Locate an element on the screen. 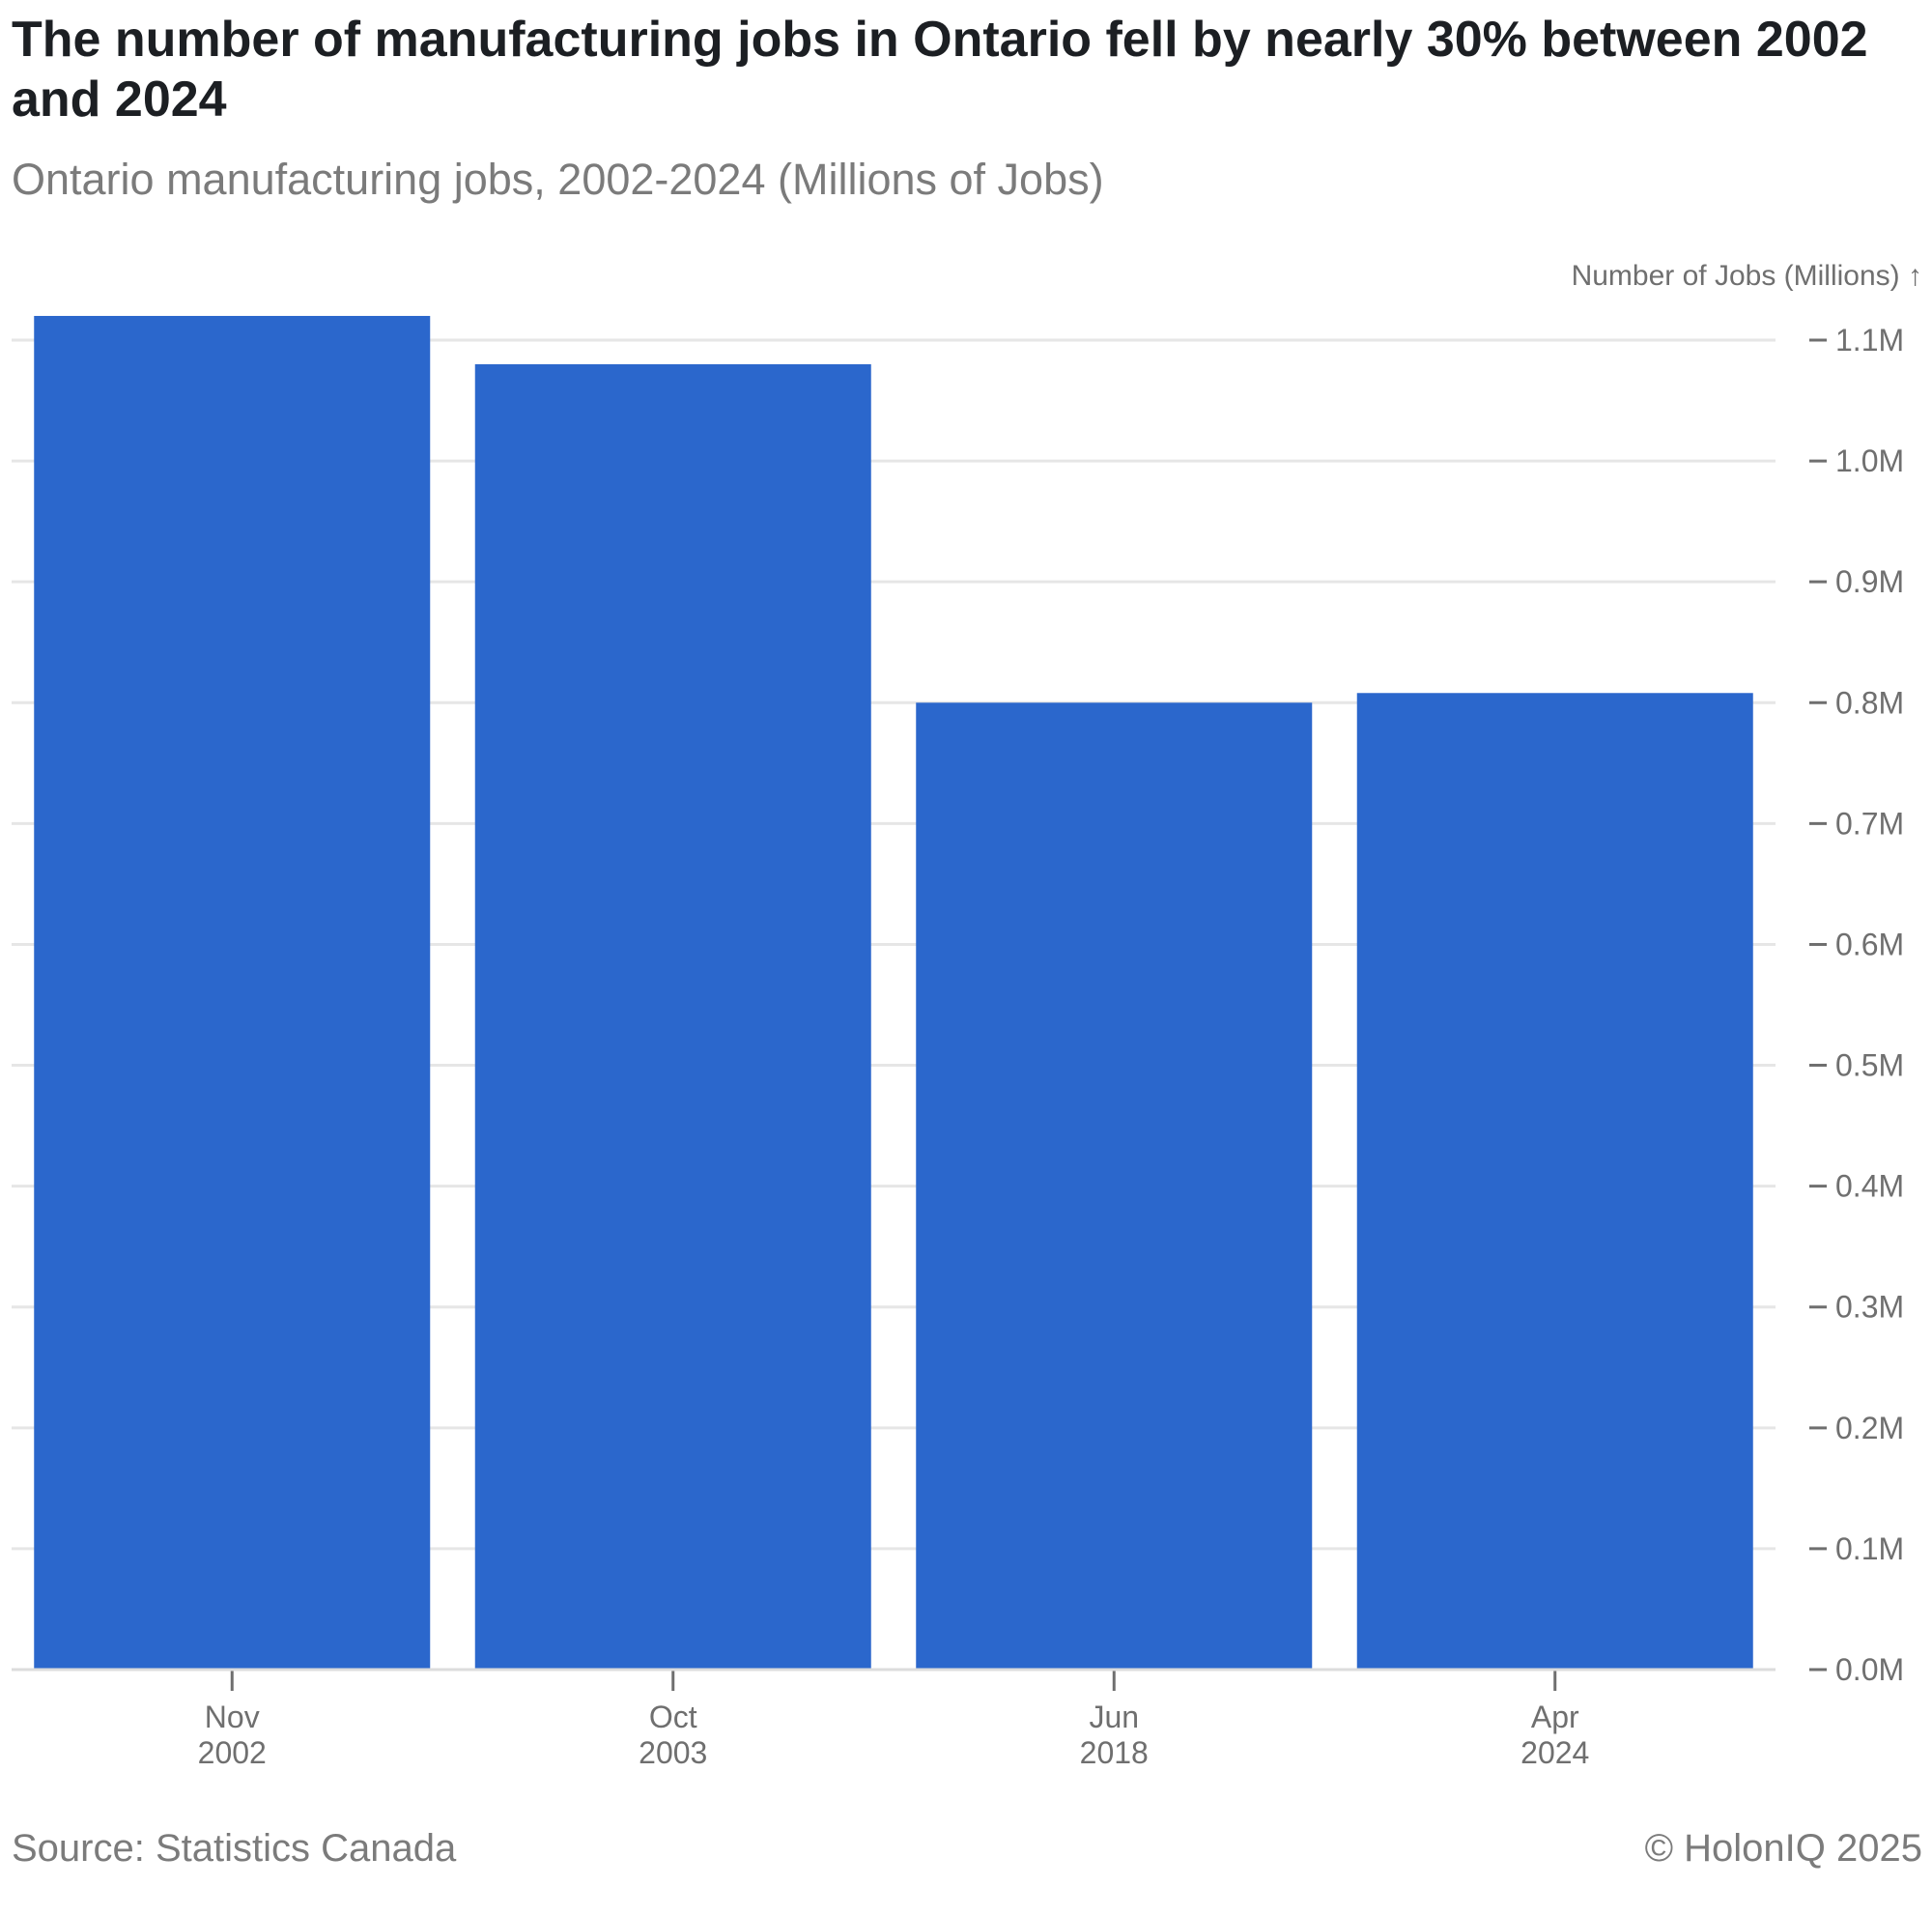  y-tick-label: 0.0M is located at coordinates (1869, 1670).